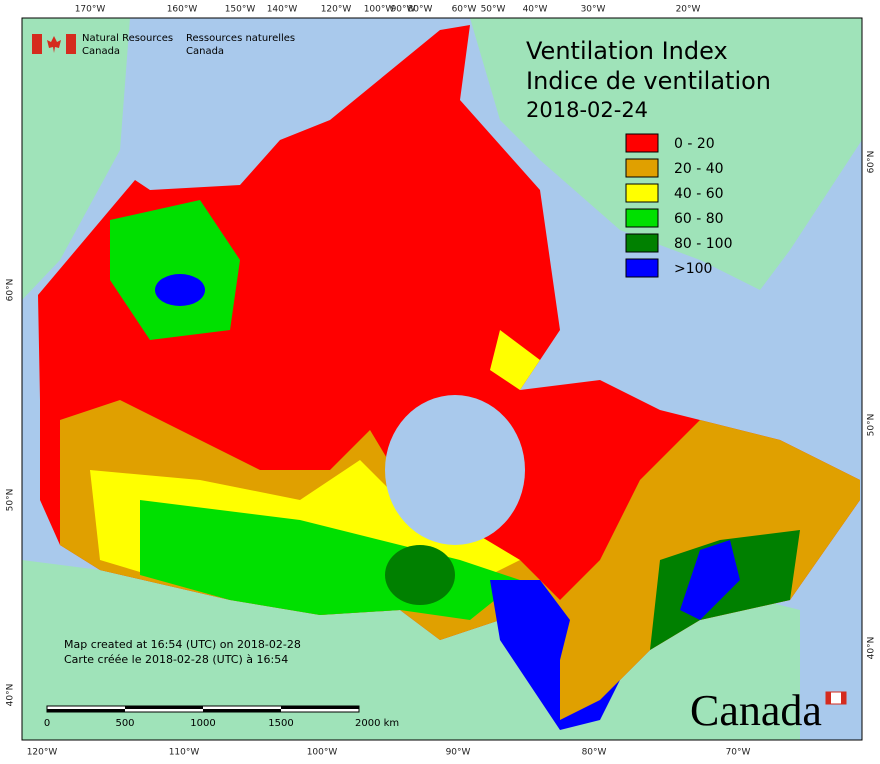  Describe the element at coordinates (738, 753) in the screenshot. I see `longitude-label: 70°W` at that location.